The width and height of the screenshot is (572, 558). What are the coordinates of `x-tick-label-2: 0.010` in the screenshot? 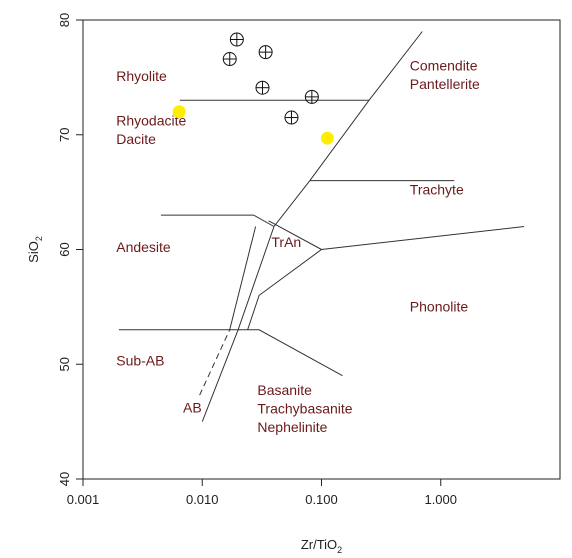 It's located at (202, 499).